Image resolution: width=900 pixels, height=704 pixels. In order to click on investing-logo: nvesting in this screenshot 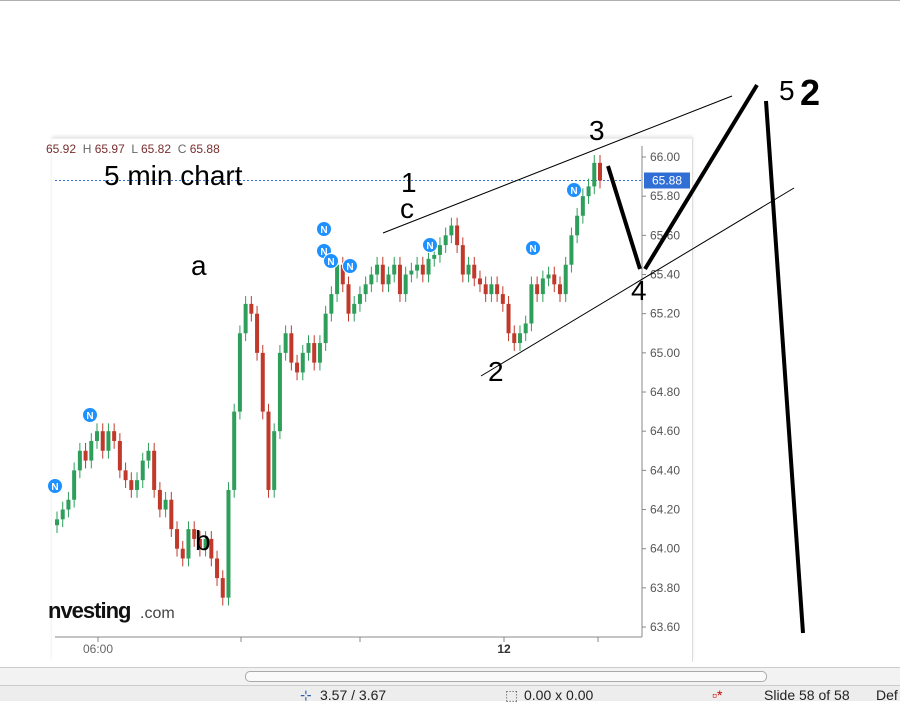, I will do `click(89, 610)`.